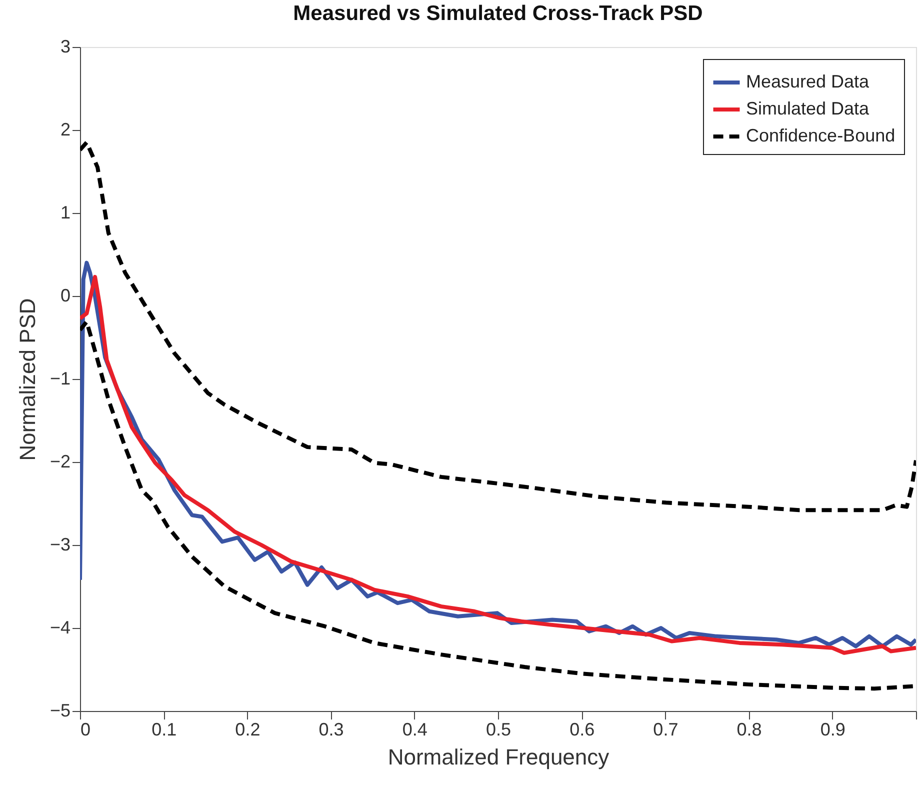 This screenshot has height=796, width=921. I want to click on x-tick-label: 0.2, so click(247, 730).